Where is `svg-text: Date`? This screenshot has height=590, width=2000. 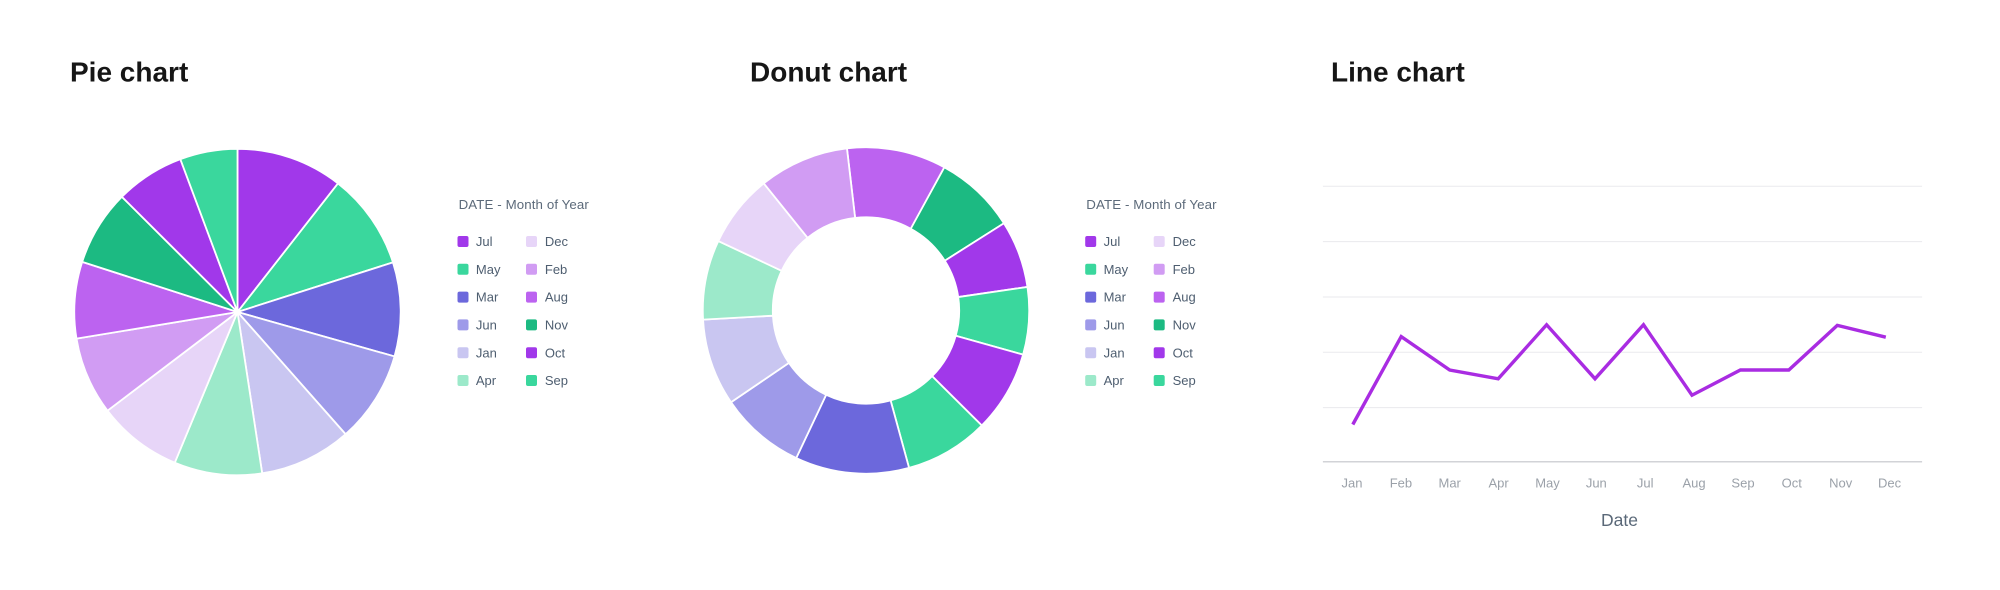
svg-text: Date is located at coordinates (1619, 520).